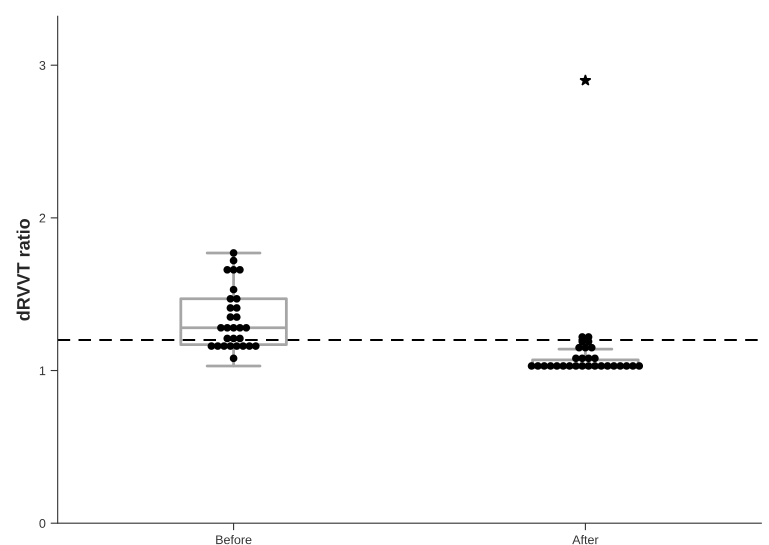  What do you see at coordinates (42, 65) in the screenshot?
I see `y-tick-label: 3` at bounding box center [42, 65].